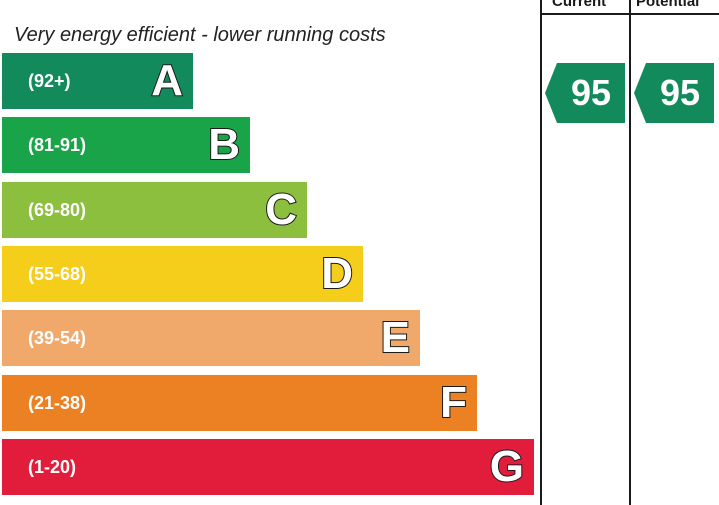  Describe the element at coordinates (57, 210) in the screenshot. I see `band-c-range: (69-80)` at that location.